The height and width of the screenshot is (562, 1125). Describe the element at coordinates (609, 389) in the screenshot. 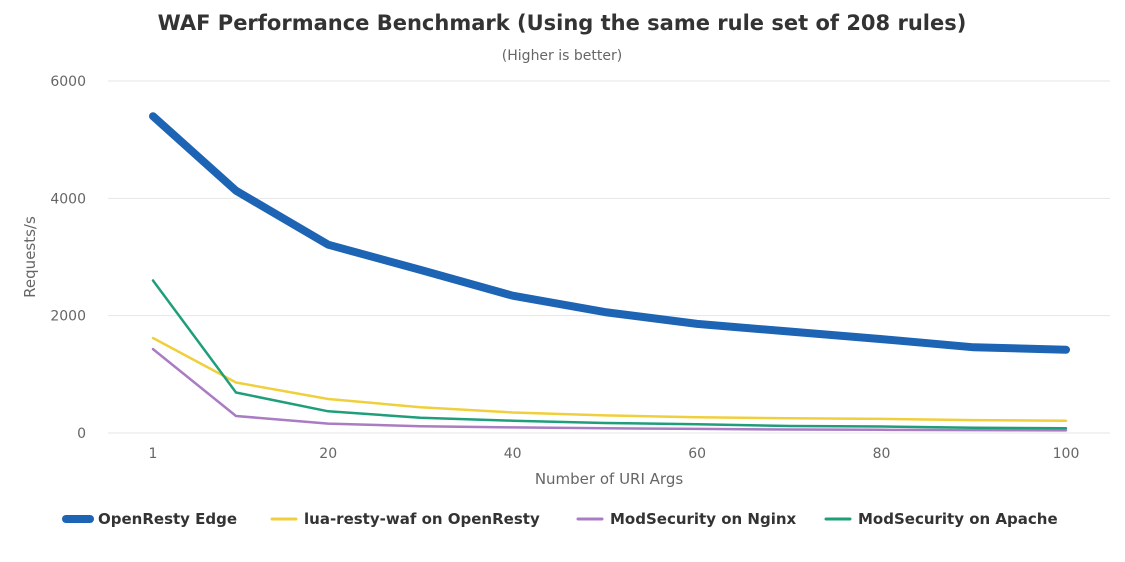

I see `series-line-modsecurity-on-nginx` at that location.